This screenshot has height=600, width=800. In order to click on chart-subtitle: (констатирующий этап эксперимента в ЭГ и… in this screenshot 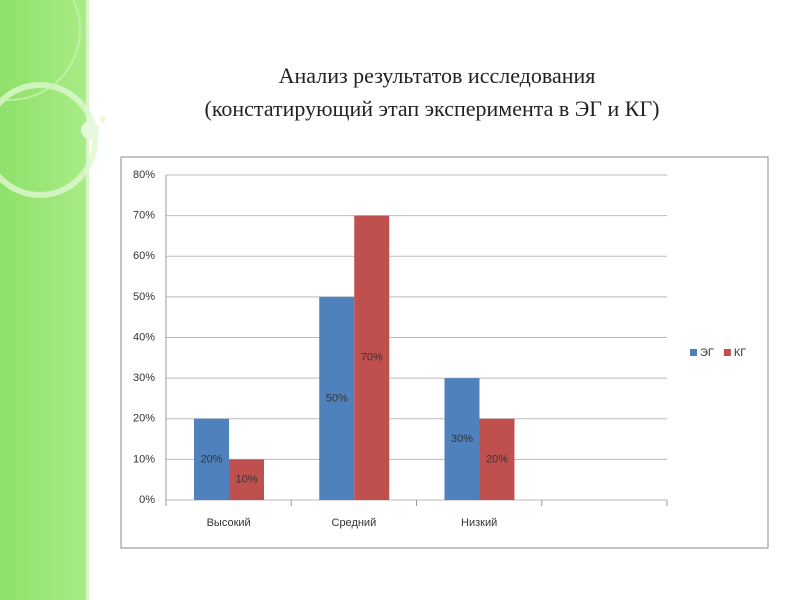, I will do `click(432, 108)`.